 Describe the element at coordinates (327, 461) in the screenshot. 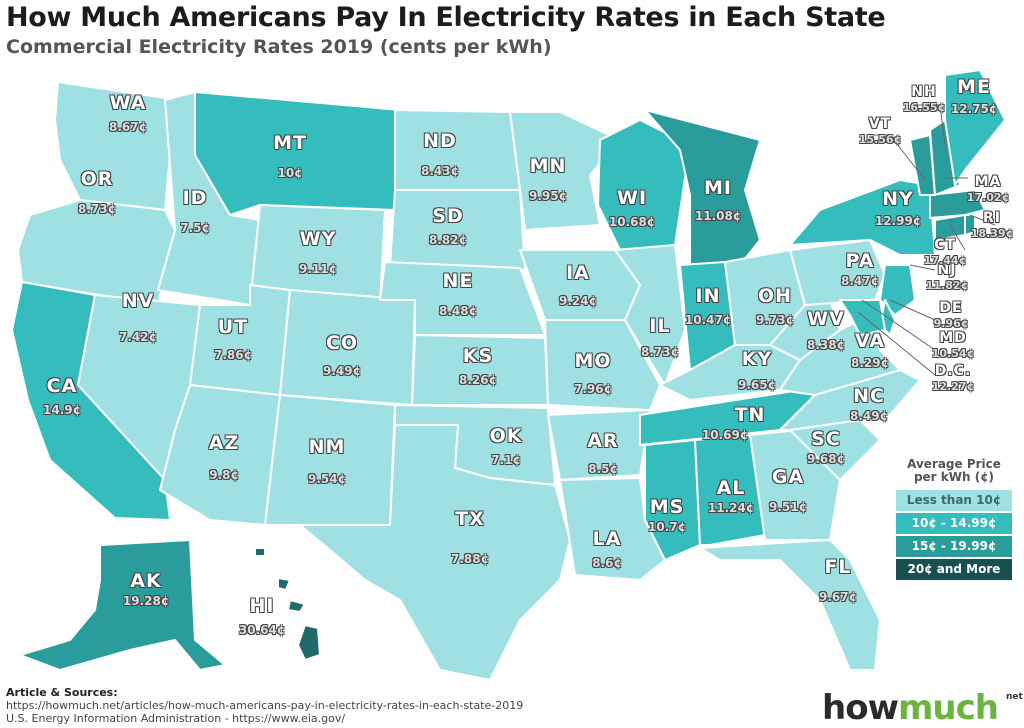

I see `label-NM: NM 9.54¢` at that location.